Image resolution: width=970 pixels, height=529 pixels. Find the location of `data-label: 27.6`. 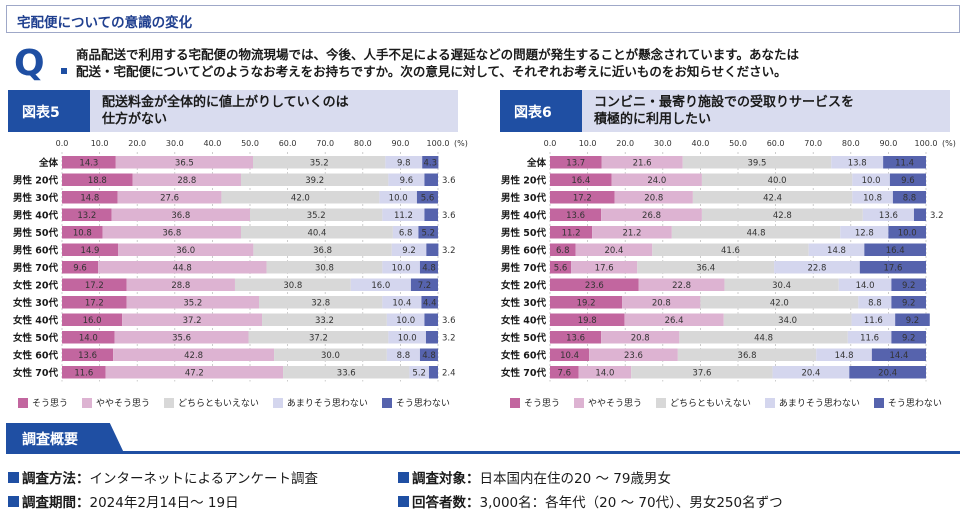

data-label: 27.6 is located at coordinates (169, 199).